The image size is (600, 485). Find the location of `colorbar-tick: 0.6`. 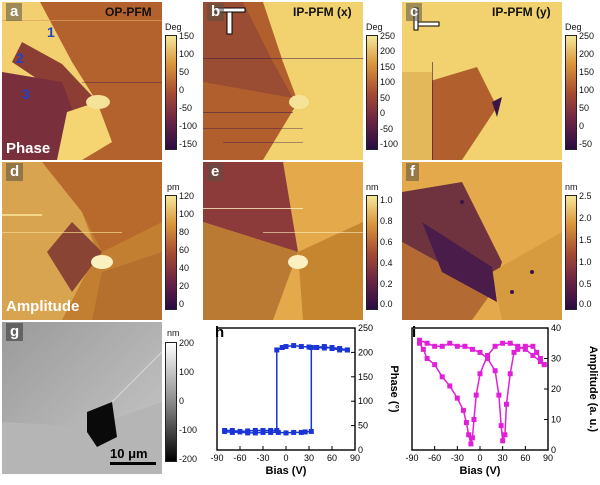

colorbar-tick: 0.6 is located at coordinates (386, 242).